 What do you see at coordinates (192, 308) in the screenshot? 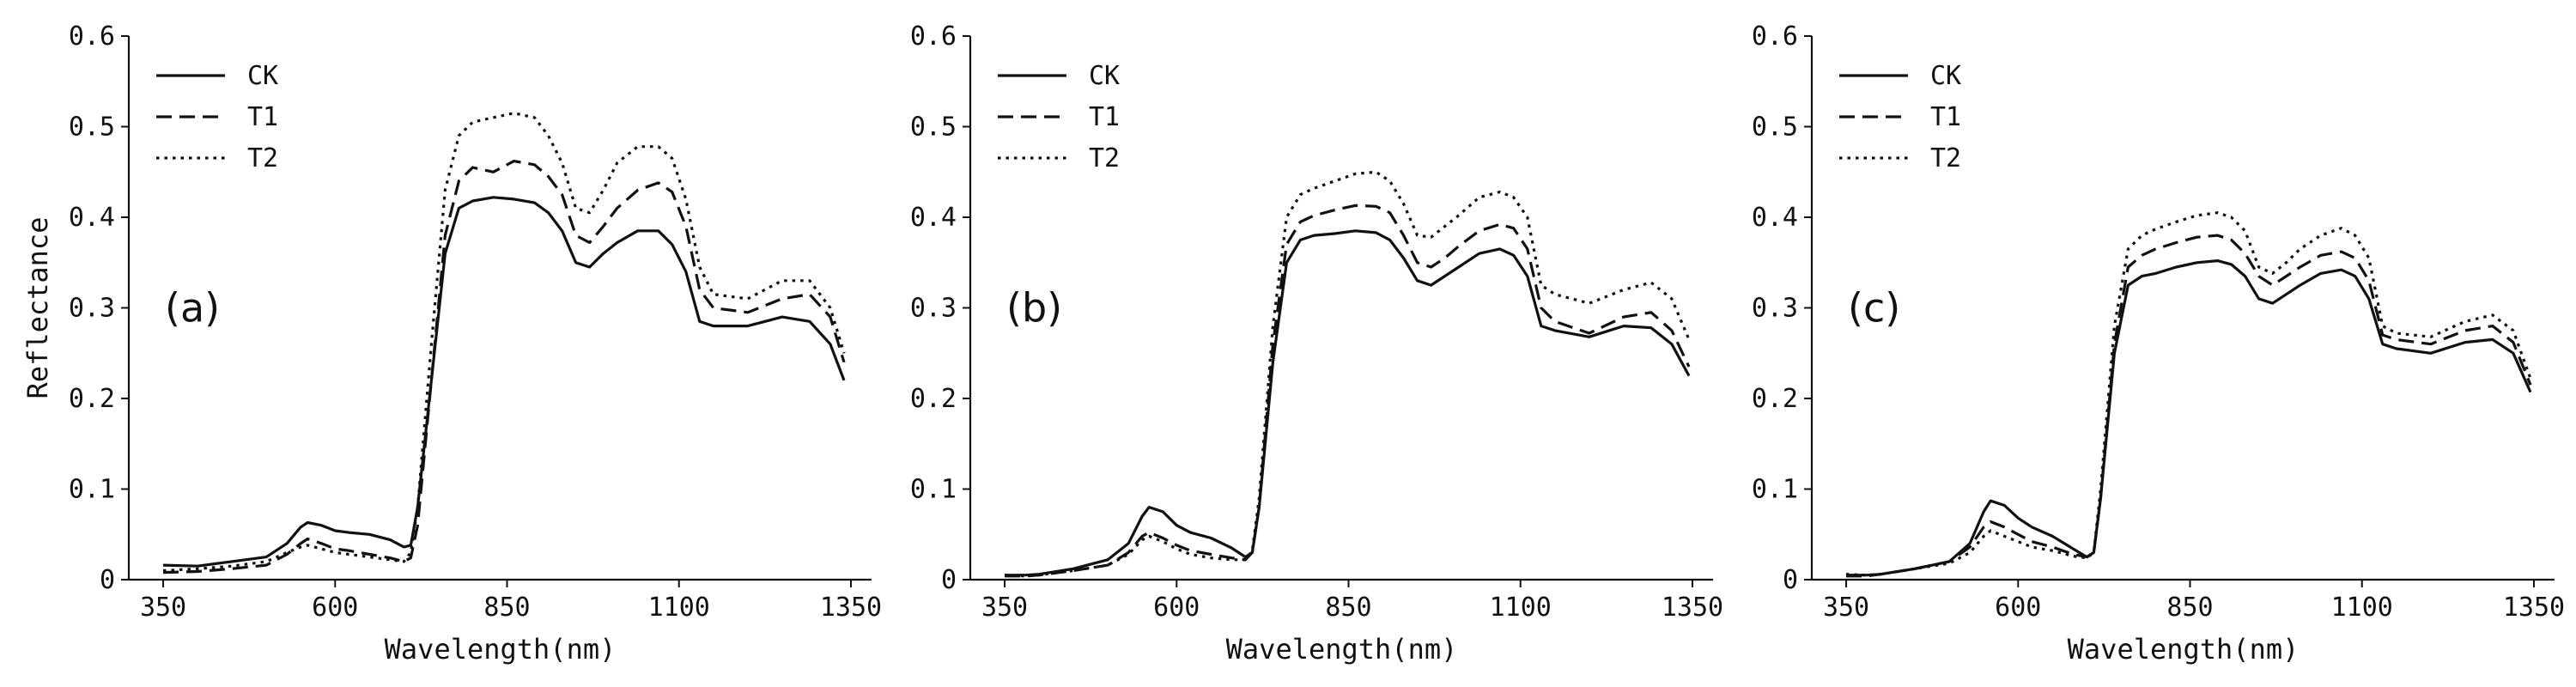
I see `panel-label: (a)` at bounding box center [192, 308].